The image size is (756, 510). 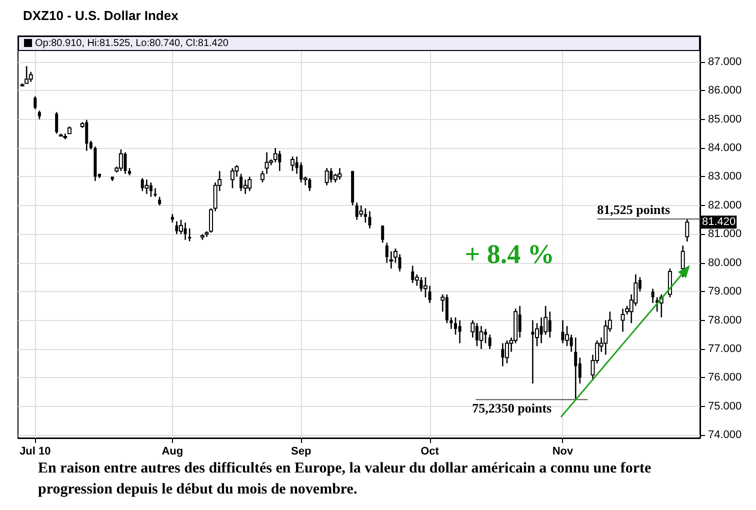 What do you see at coordinates (101, 15) in the screenshot?
I see `chart-title: DXZ10 - U.S. Dollar Index` at bounding box center [101, 15].